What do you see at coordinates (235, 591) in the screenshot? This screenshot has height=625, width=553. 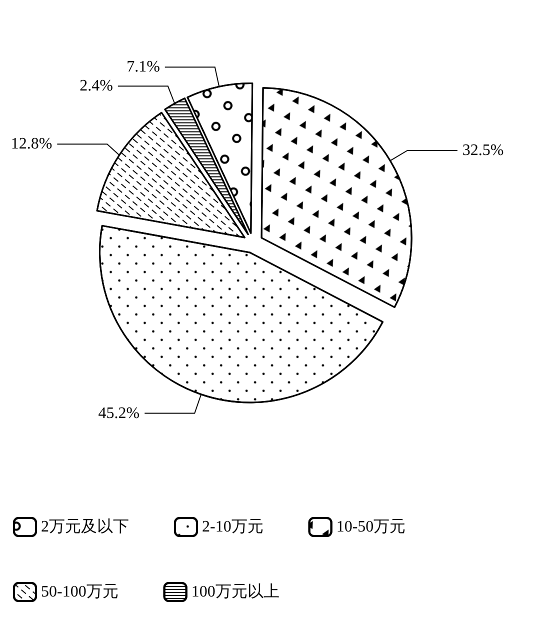 I see `legend-label: 100万元以上` at bounding box center [235, 591].